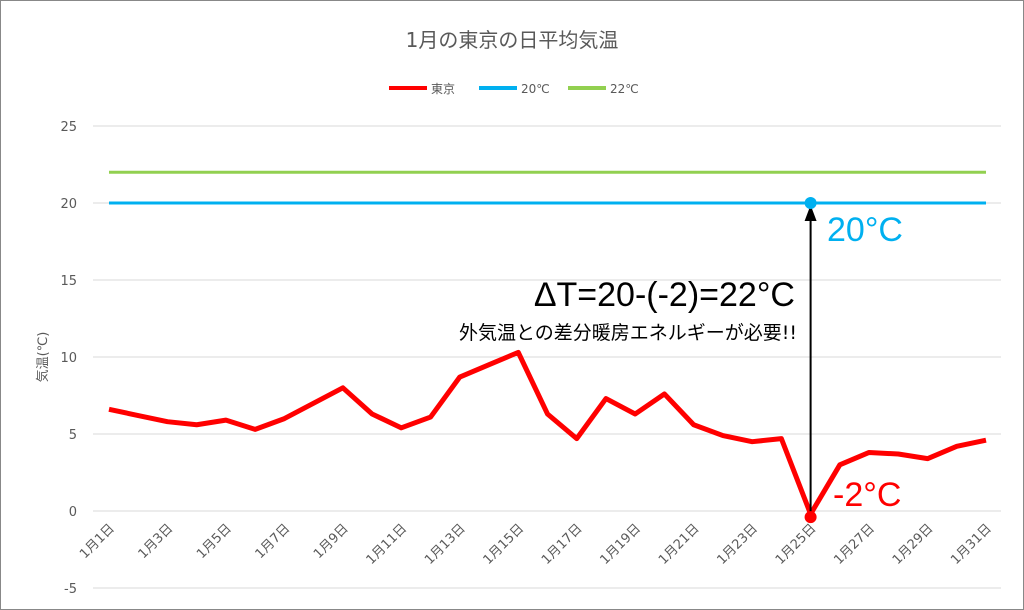  I want to click on x-tick-label: 1月25日, so click(796, 544).